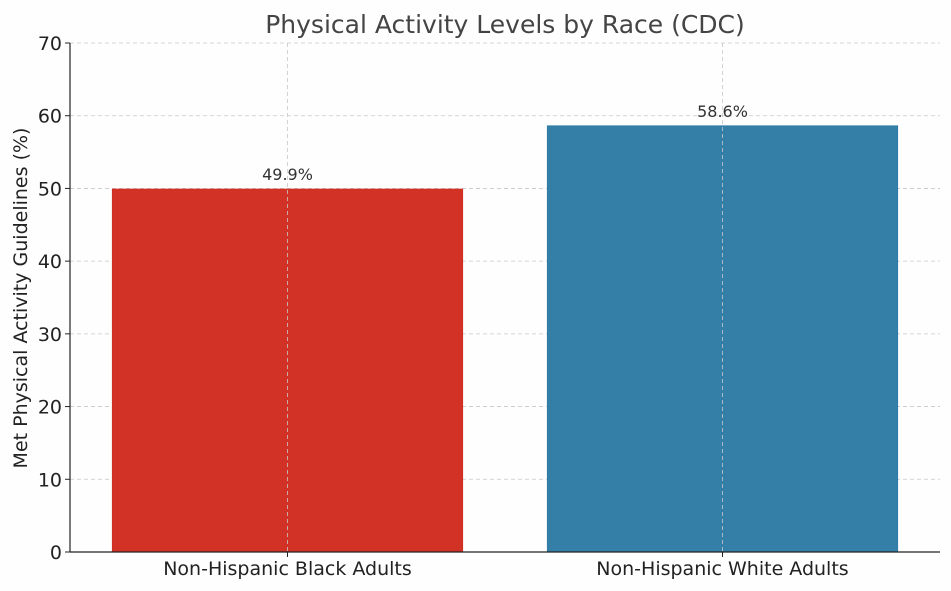  I want to click on y-tick-label: 0, so click(56, 553).